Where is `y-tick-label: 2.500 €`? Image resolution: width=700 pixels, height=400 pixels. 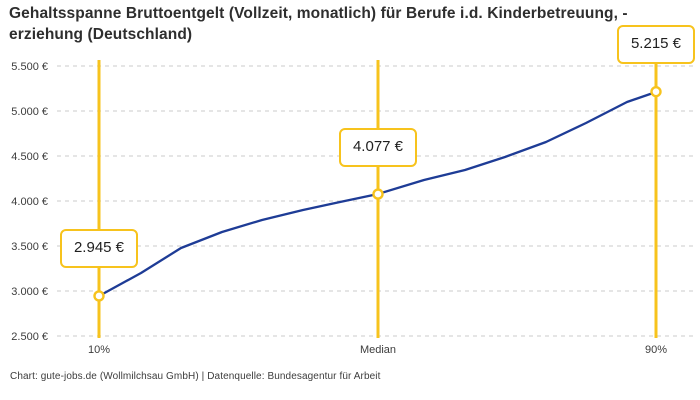 y-tick-label: 2.500 € is located at coordinates (29, 337).